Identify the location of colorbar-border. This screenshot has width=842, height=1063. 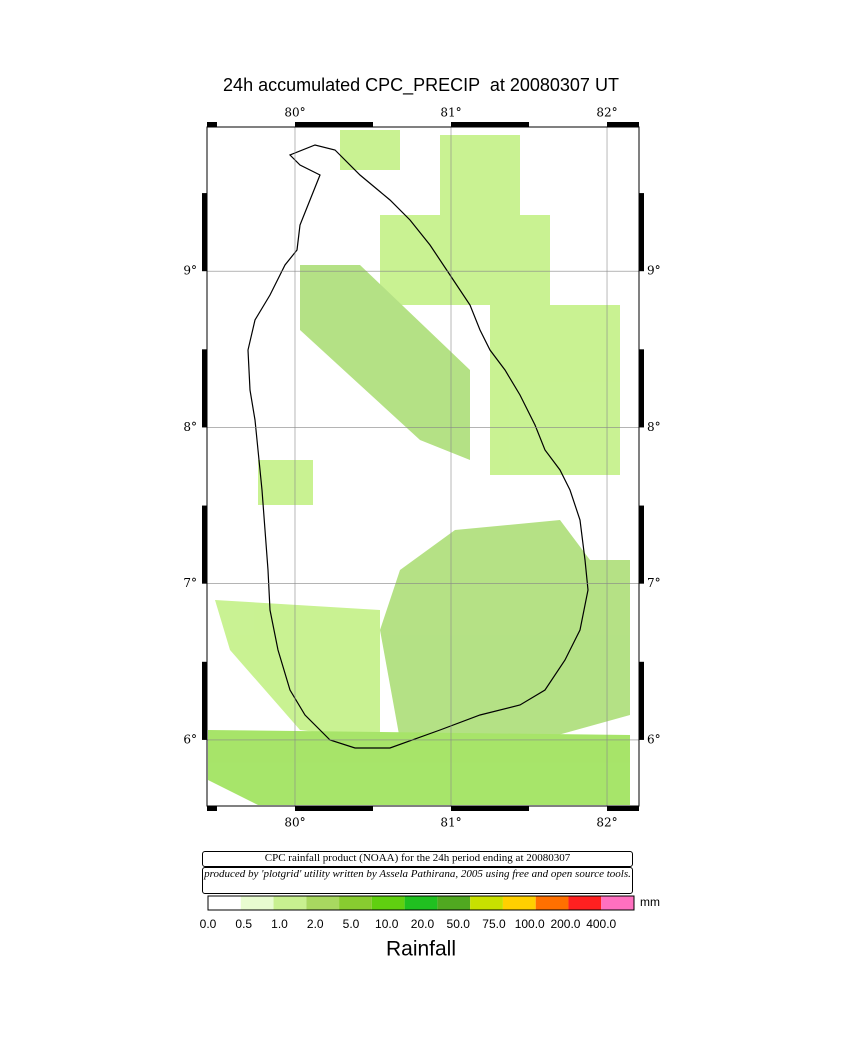
(421, 903).